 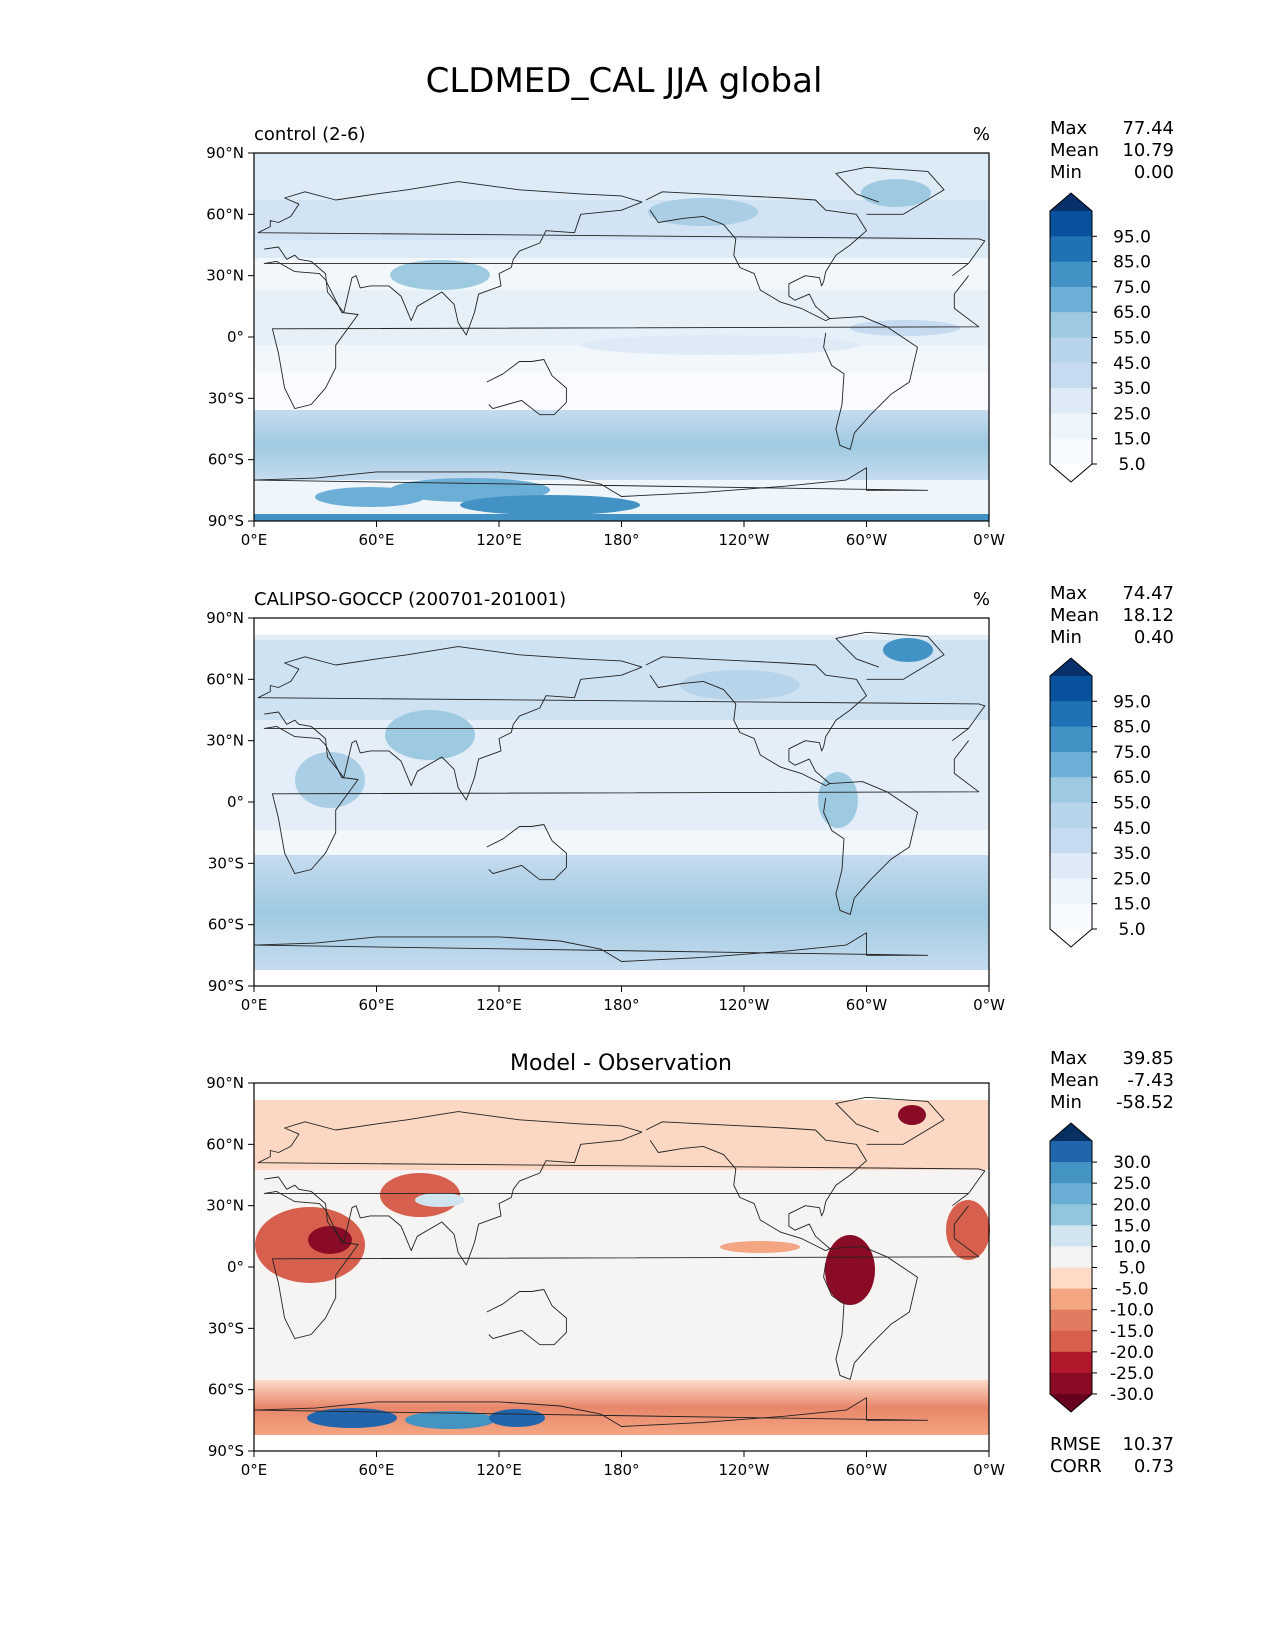 What do you see at coordinates (1132, 1374) in the screenshot?
I see `colorbar-label: -25.0` at bounding box center [1132, 1374].